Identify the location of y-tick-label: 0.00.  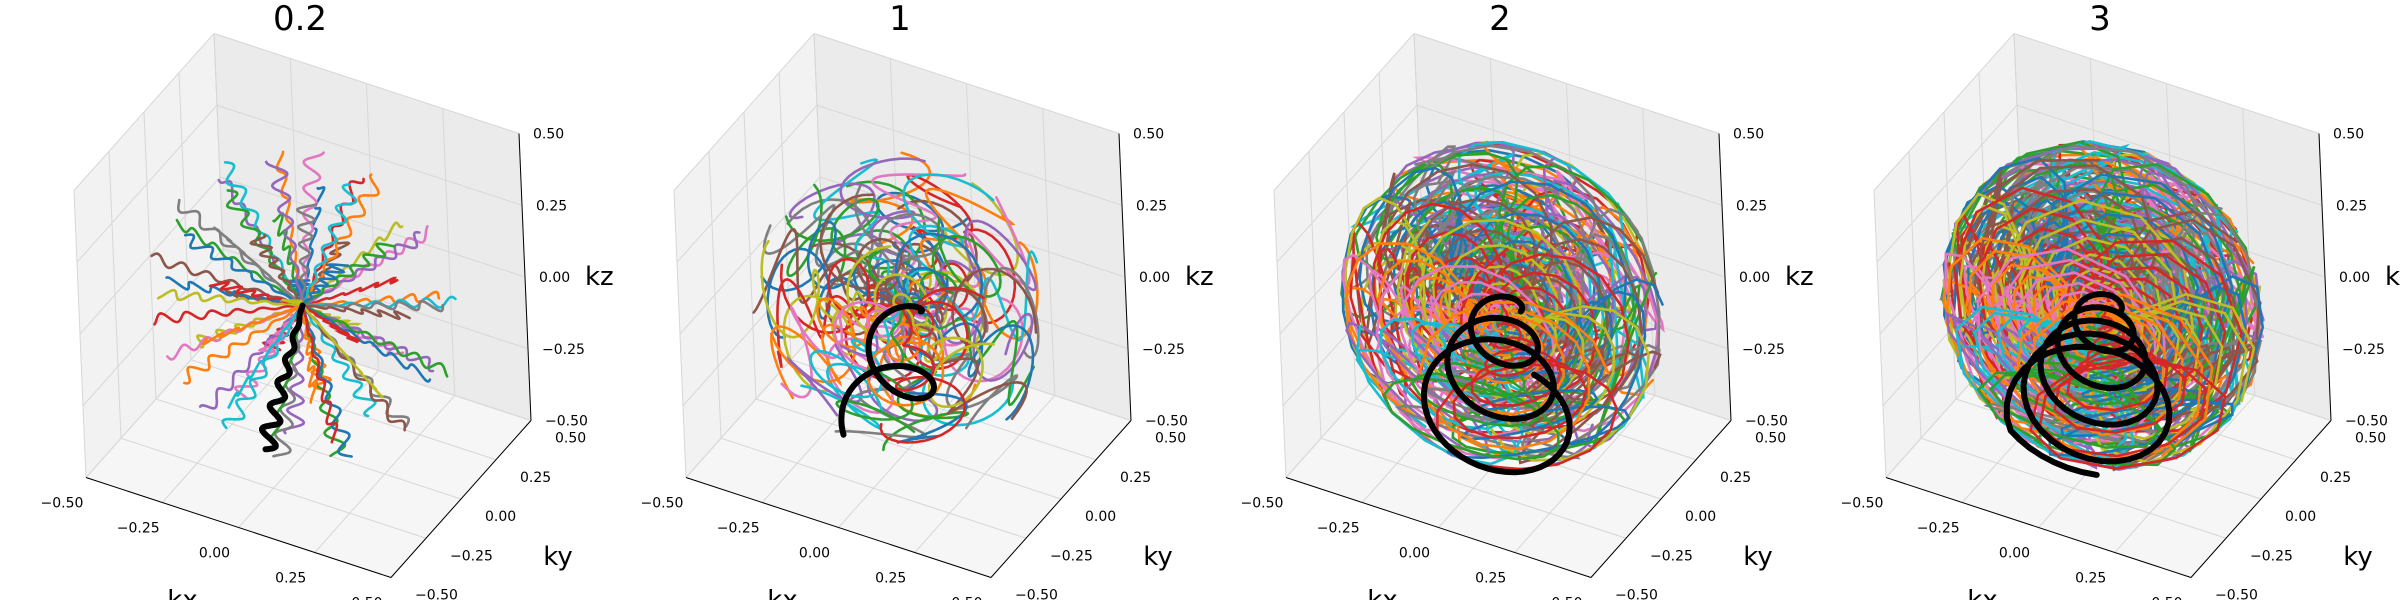
(1100, 517).